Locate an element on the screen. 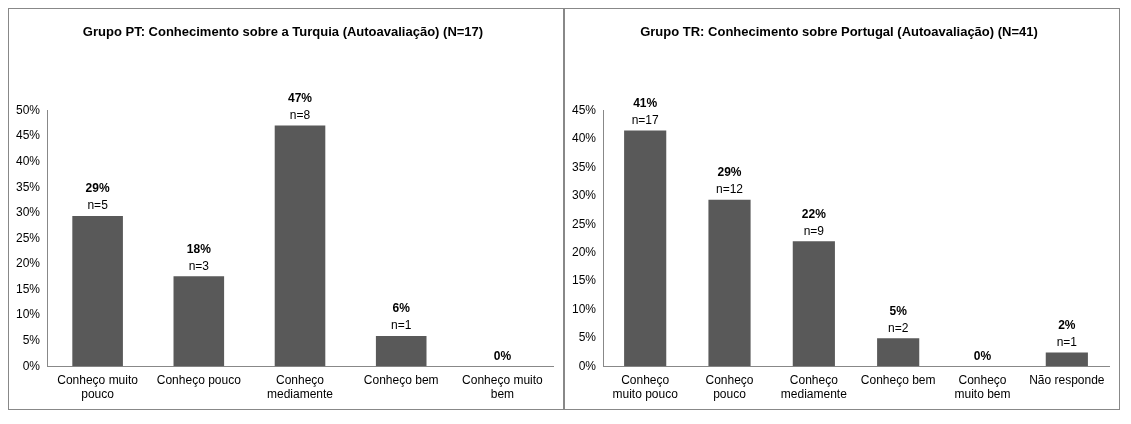  chart-title: Grupo PT: Conhecimento sobre a Turquia (Autoavaliação) (N=17) is located at coordinates (283, 32).